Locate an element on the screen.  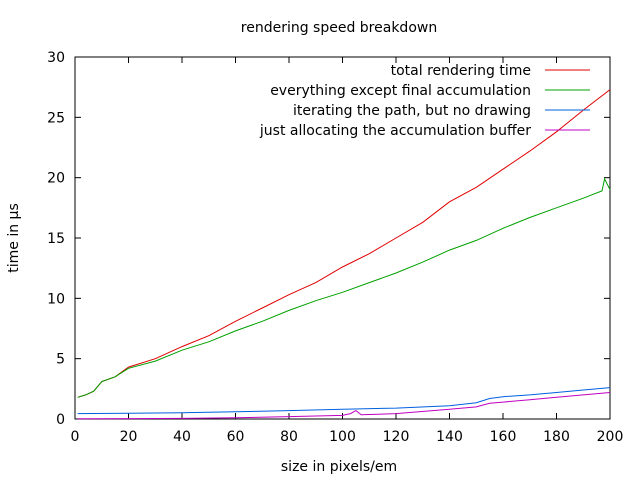
x-tick-label: 60 is located at coordinates (236, 437).